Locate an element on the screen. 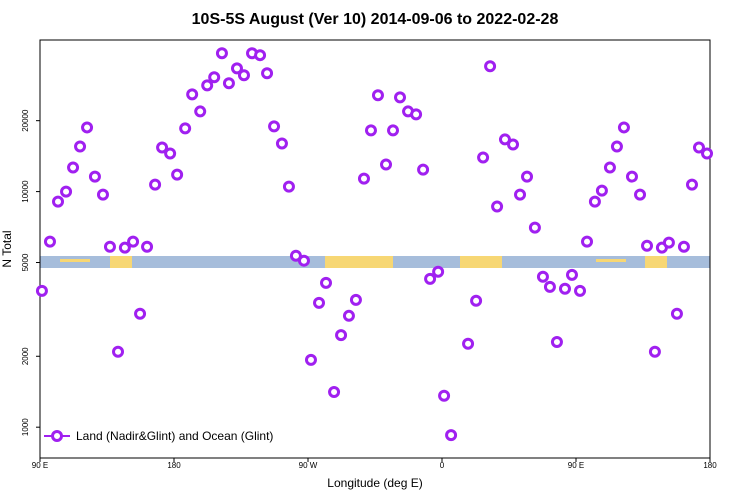 The width and height of the screenshot is (750, 500). legend-marker is located at coordinates (57, 436).